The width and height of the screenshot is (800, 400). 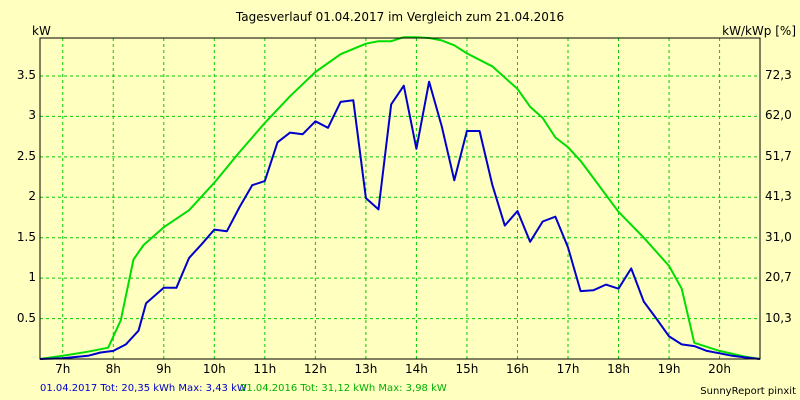 I want to click on x-tick-label: 15h, so click(x=467, y=369).